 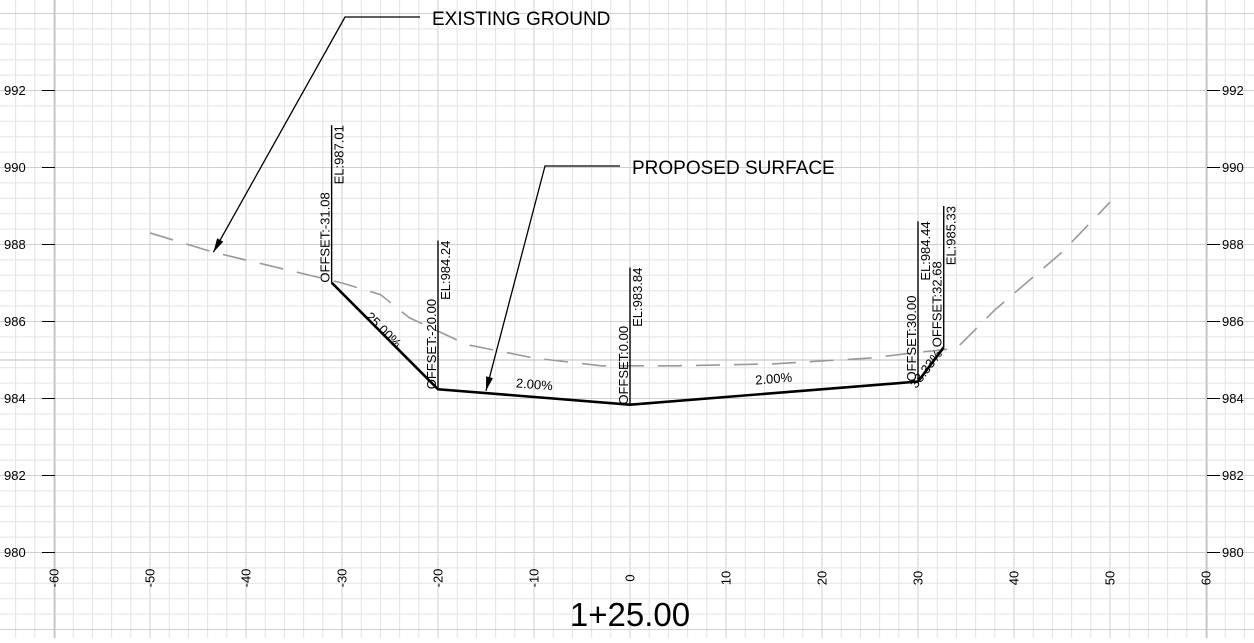 I want to click on station-elevation-label: EL:984.24, so click(x=445, y=270).